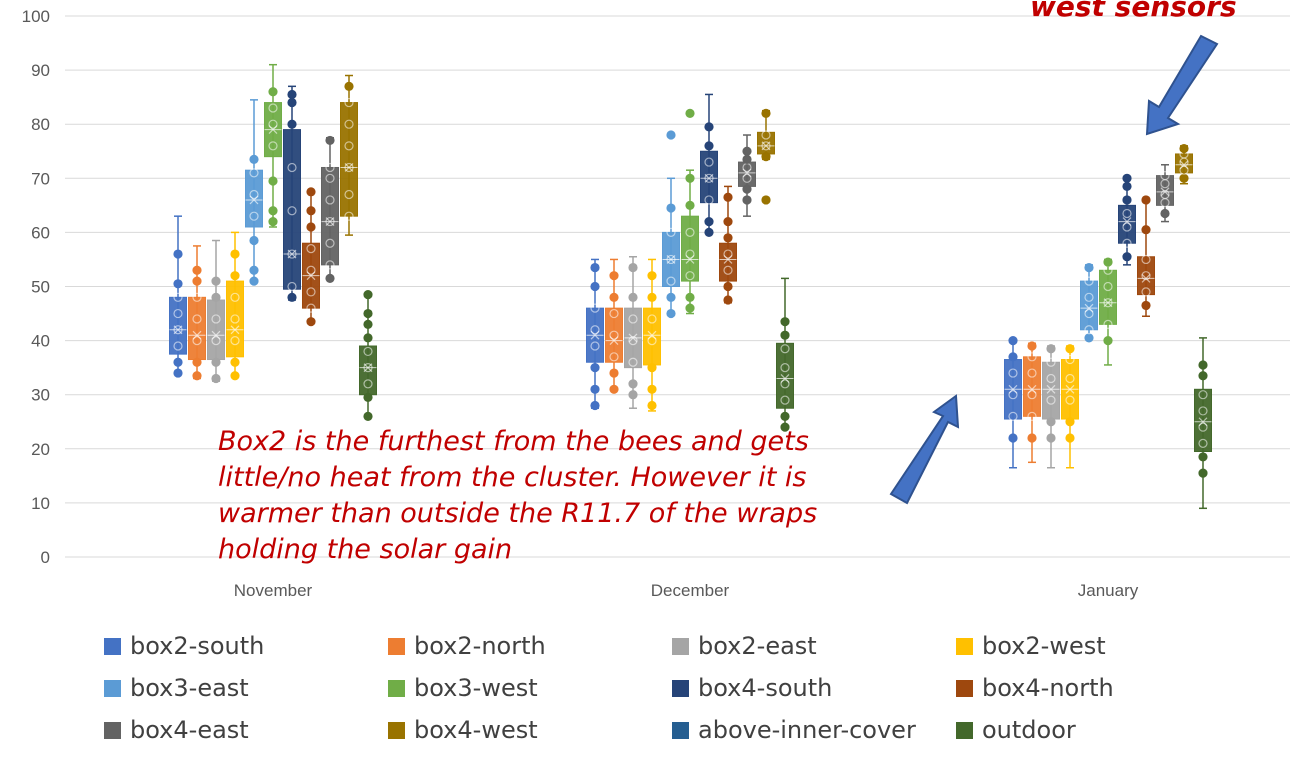 The height and width of the screenshot is (765, 1299). I want to click on legend-item-box2-west: box2-west, so click(1031, 646).